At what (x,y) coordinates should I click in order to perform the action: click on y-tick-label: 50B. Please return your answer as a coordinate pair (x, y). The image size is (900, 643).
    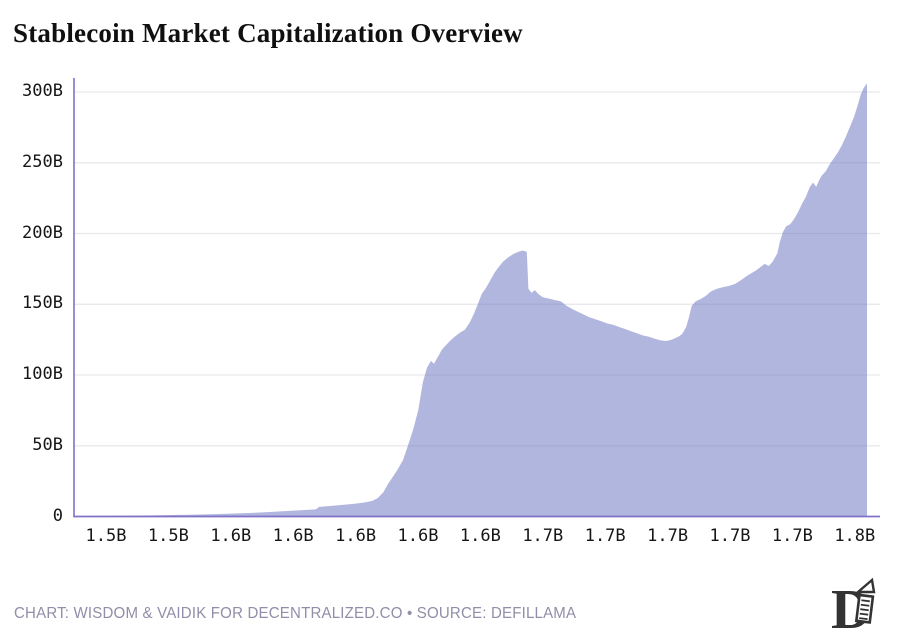
    Looking at the image, I should click on (47, 444).